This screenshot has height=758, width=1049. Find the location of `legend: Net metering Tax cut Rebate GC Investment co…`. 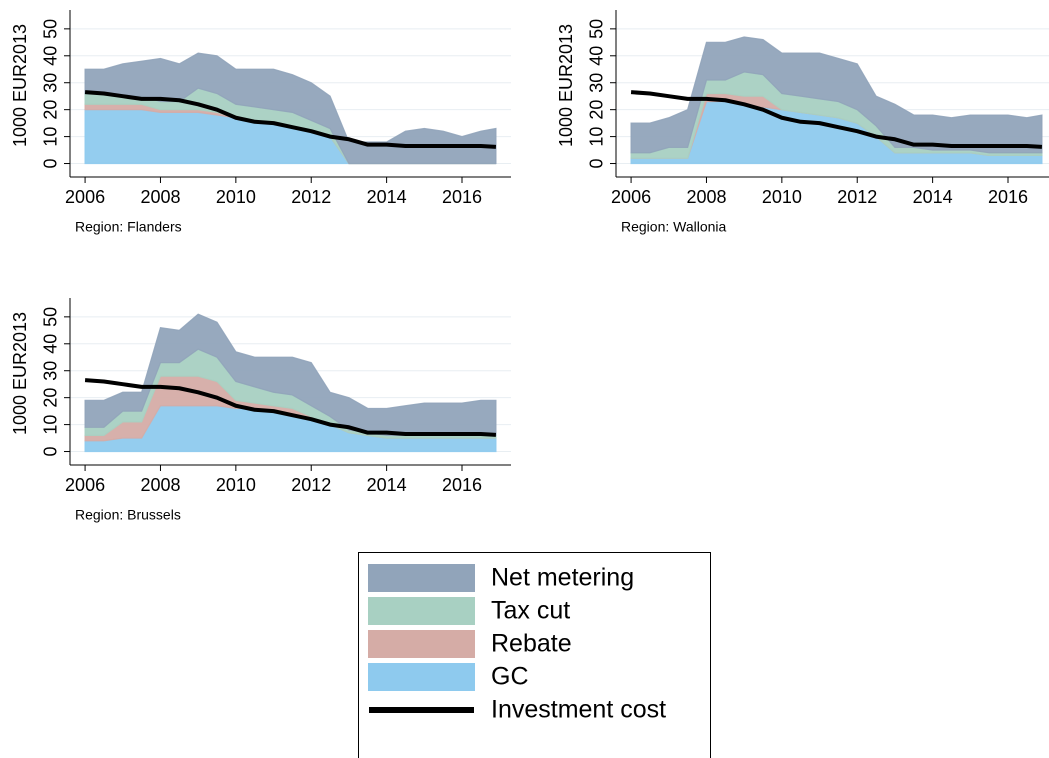

legend: Net metering Tax cut Rebate GC Investment co… is located at coordinates (534, 655).